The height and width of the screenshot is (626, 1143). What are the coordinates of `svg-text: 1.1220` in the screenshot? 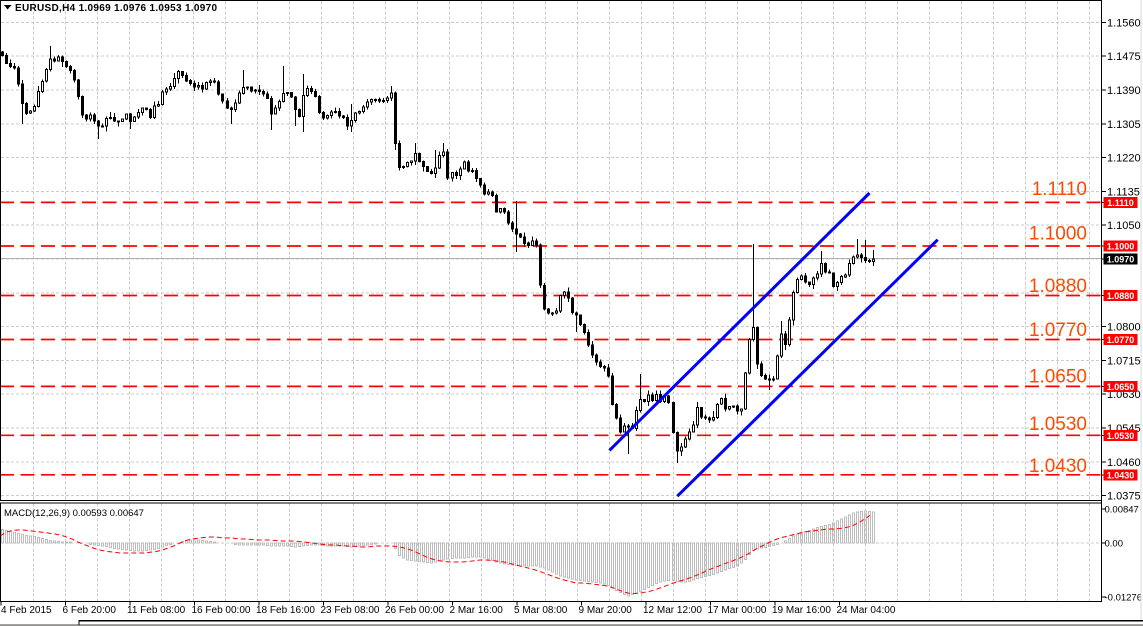 It's located at (1124, 159).